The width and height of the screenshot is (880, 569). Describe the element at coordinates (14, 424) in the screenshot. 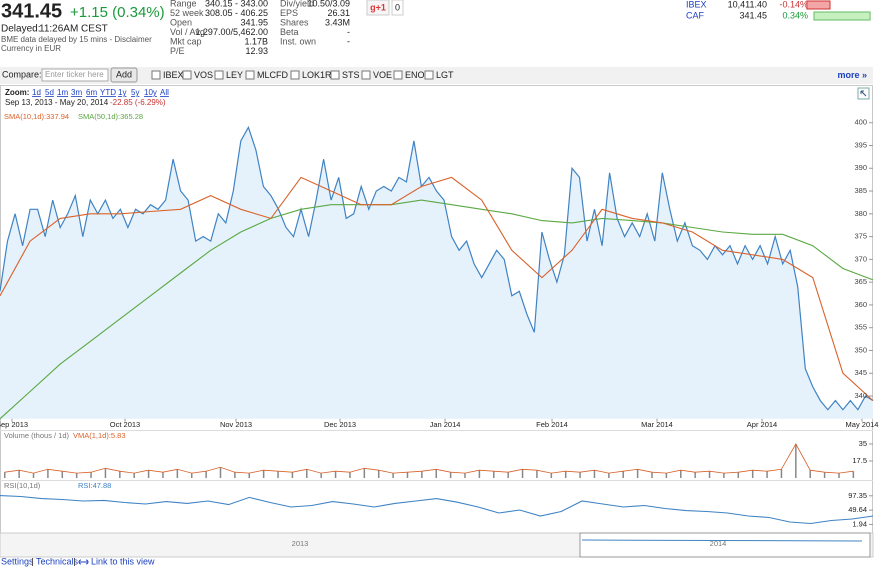

I see `x-tick-label: Sep 2013` at that location.